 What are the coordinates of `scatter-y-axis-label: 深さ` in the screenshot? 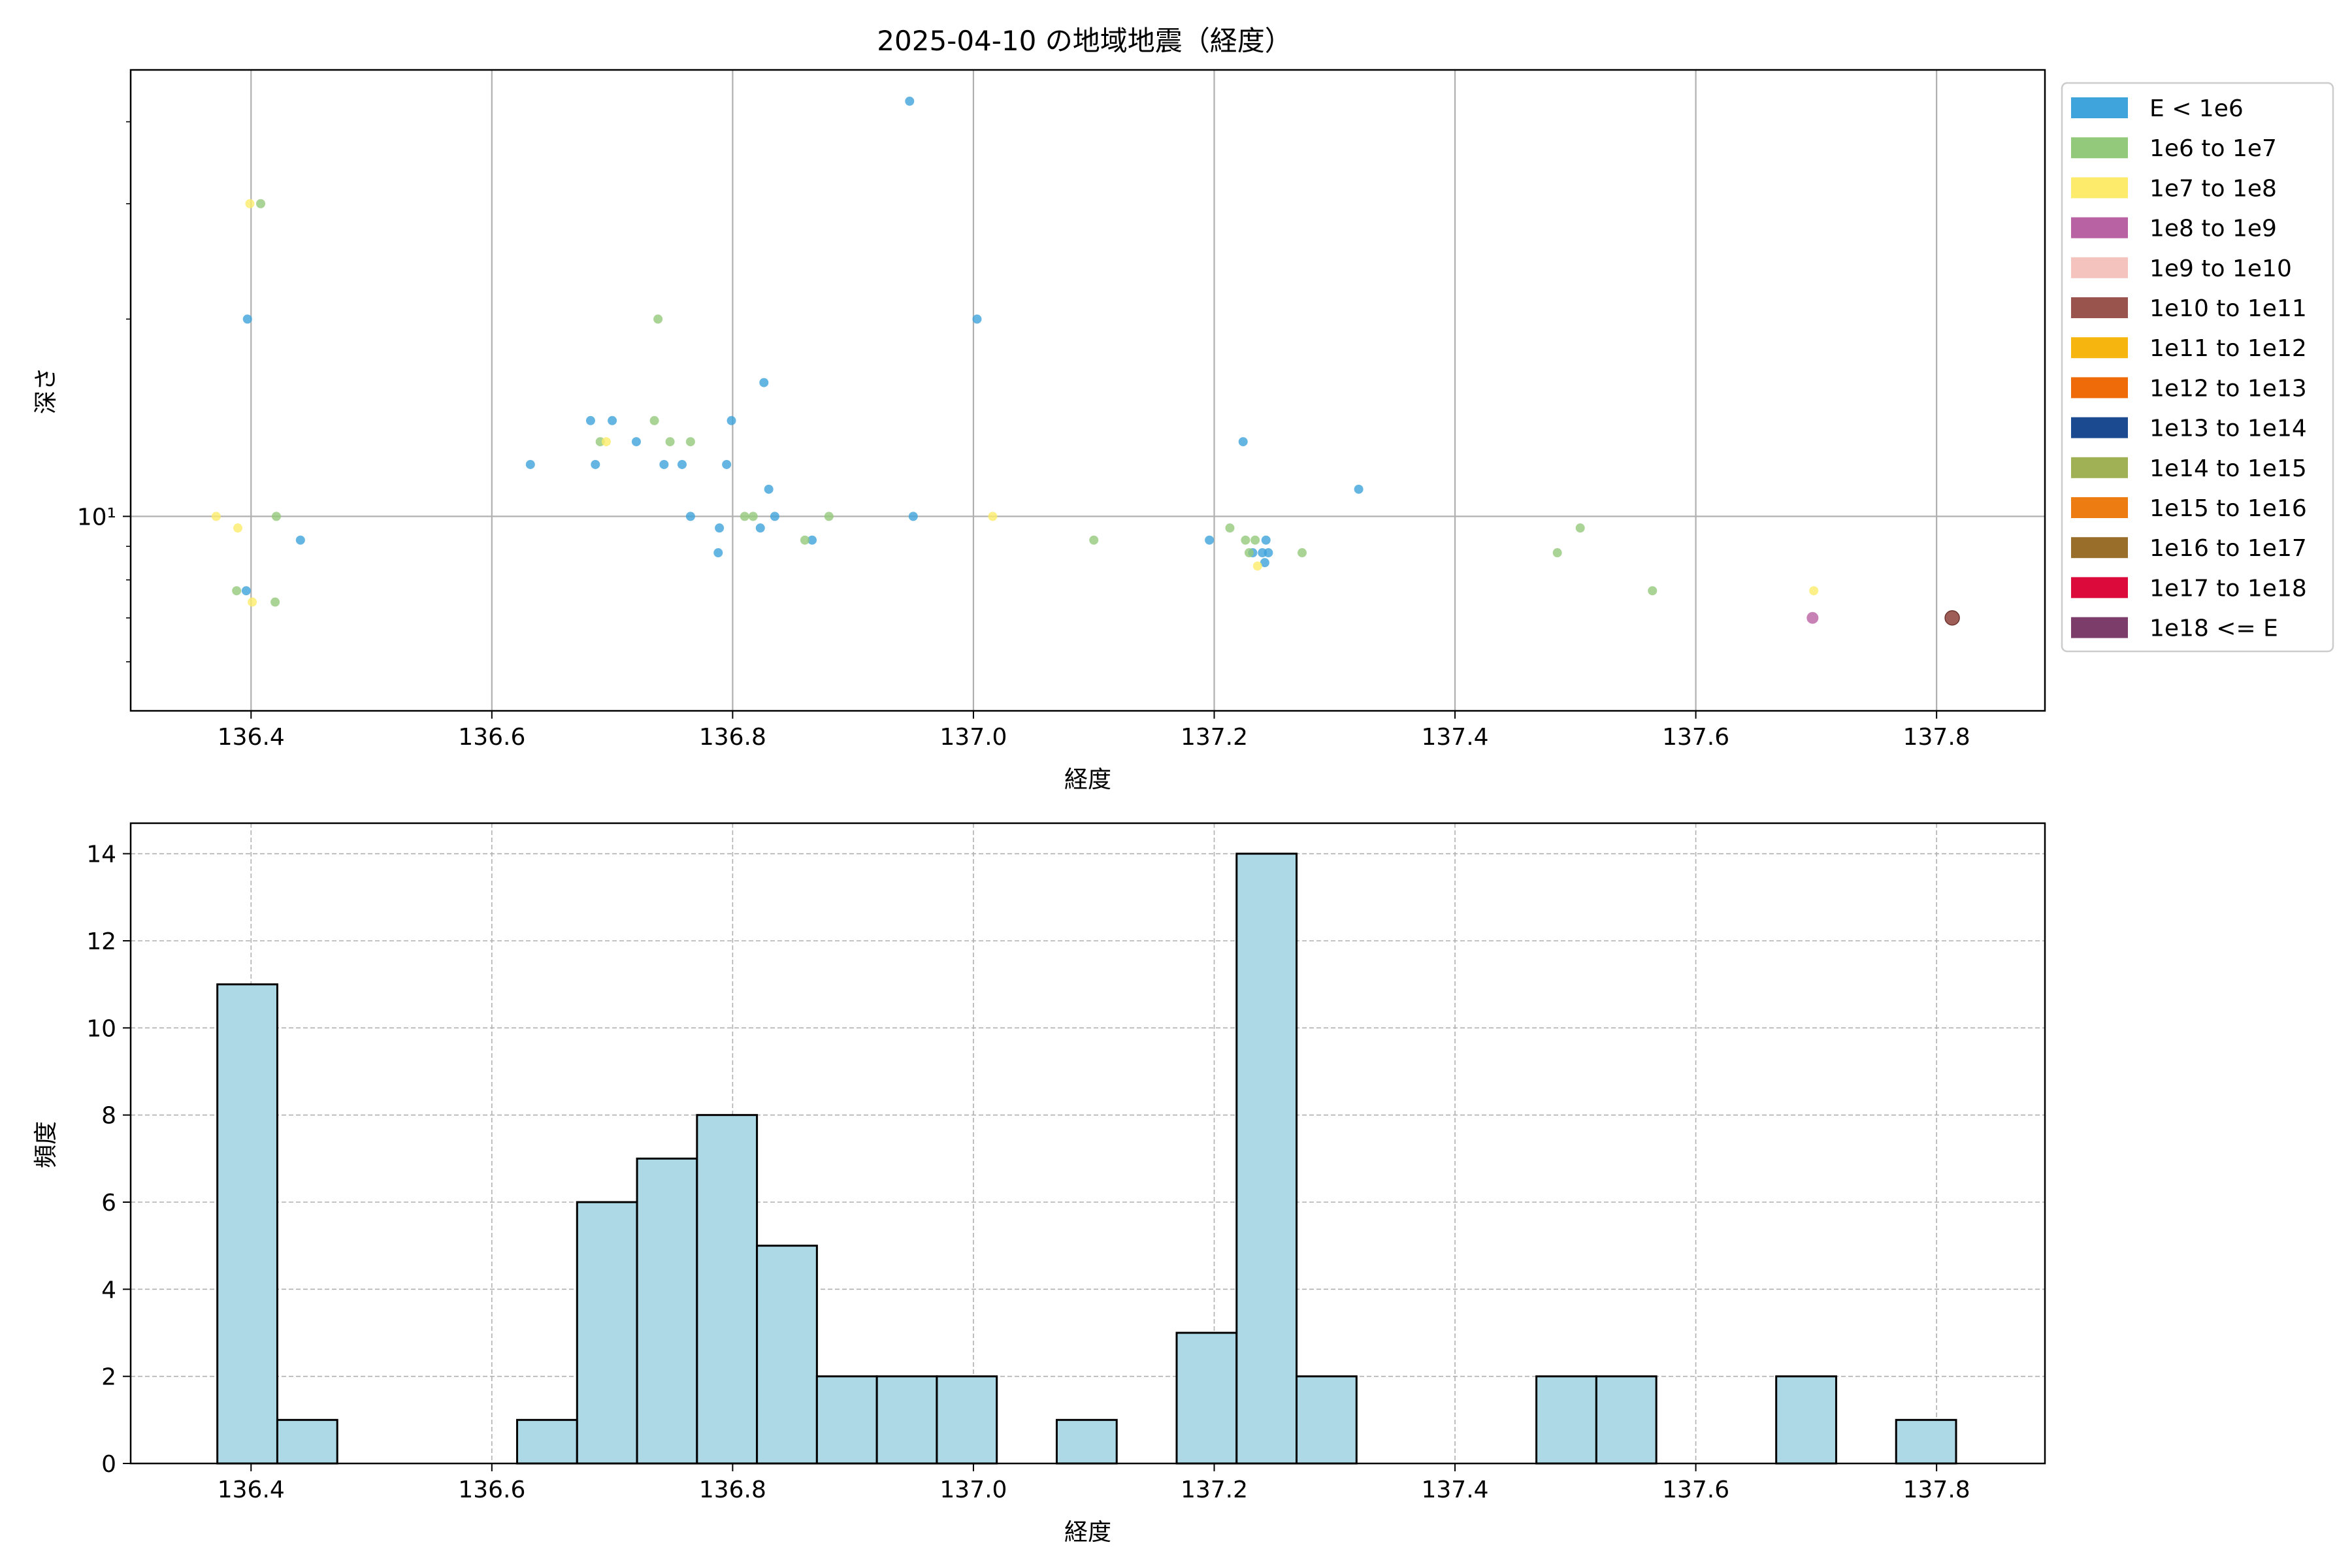 It's located at (46, 390).